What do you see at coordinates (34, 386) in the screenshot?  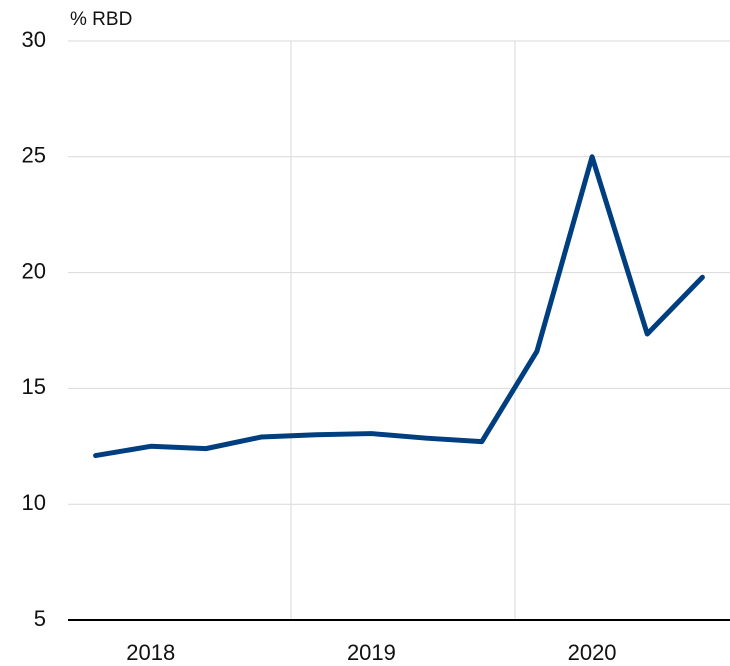 I see `y-tick-label: 15` at bounding box center [34, 386].